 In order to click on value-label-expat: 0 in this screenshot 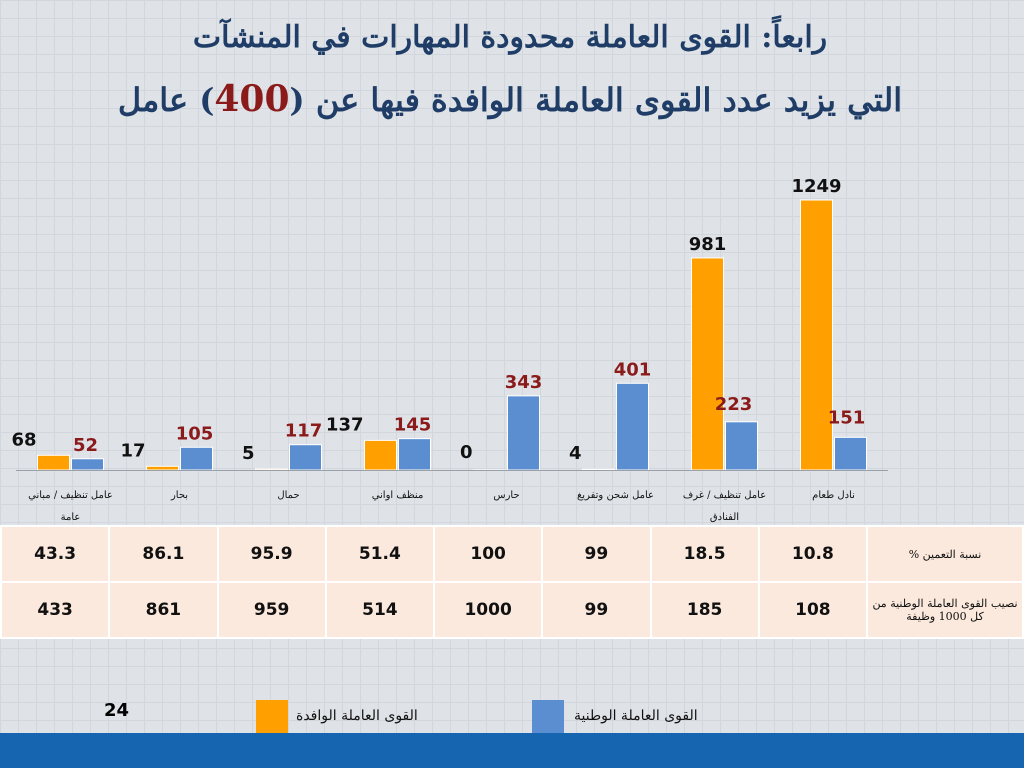, I will do `click(466, 452)`.